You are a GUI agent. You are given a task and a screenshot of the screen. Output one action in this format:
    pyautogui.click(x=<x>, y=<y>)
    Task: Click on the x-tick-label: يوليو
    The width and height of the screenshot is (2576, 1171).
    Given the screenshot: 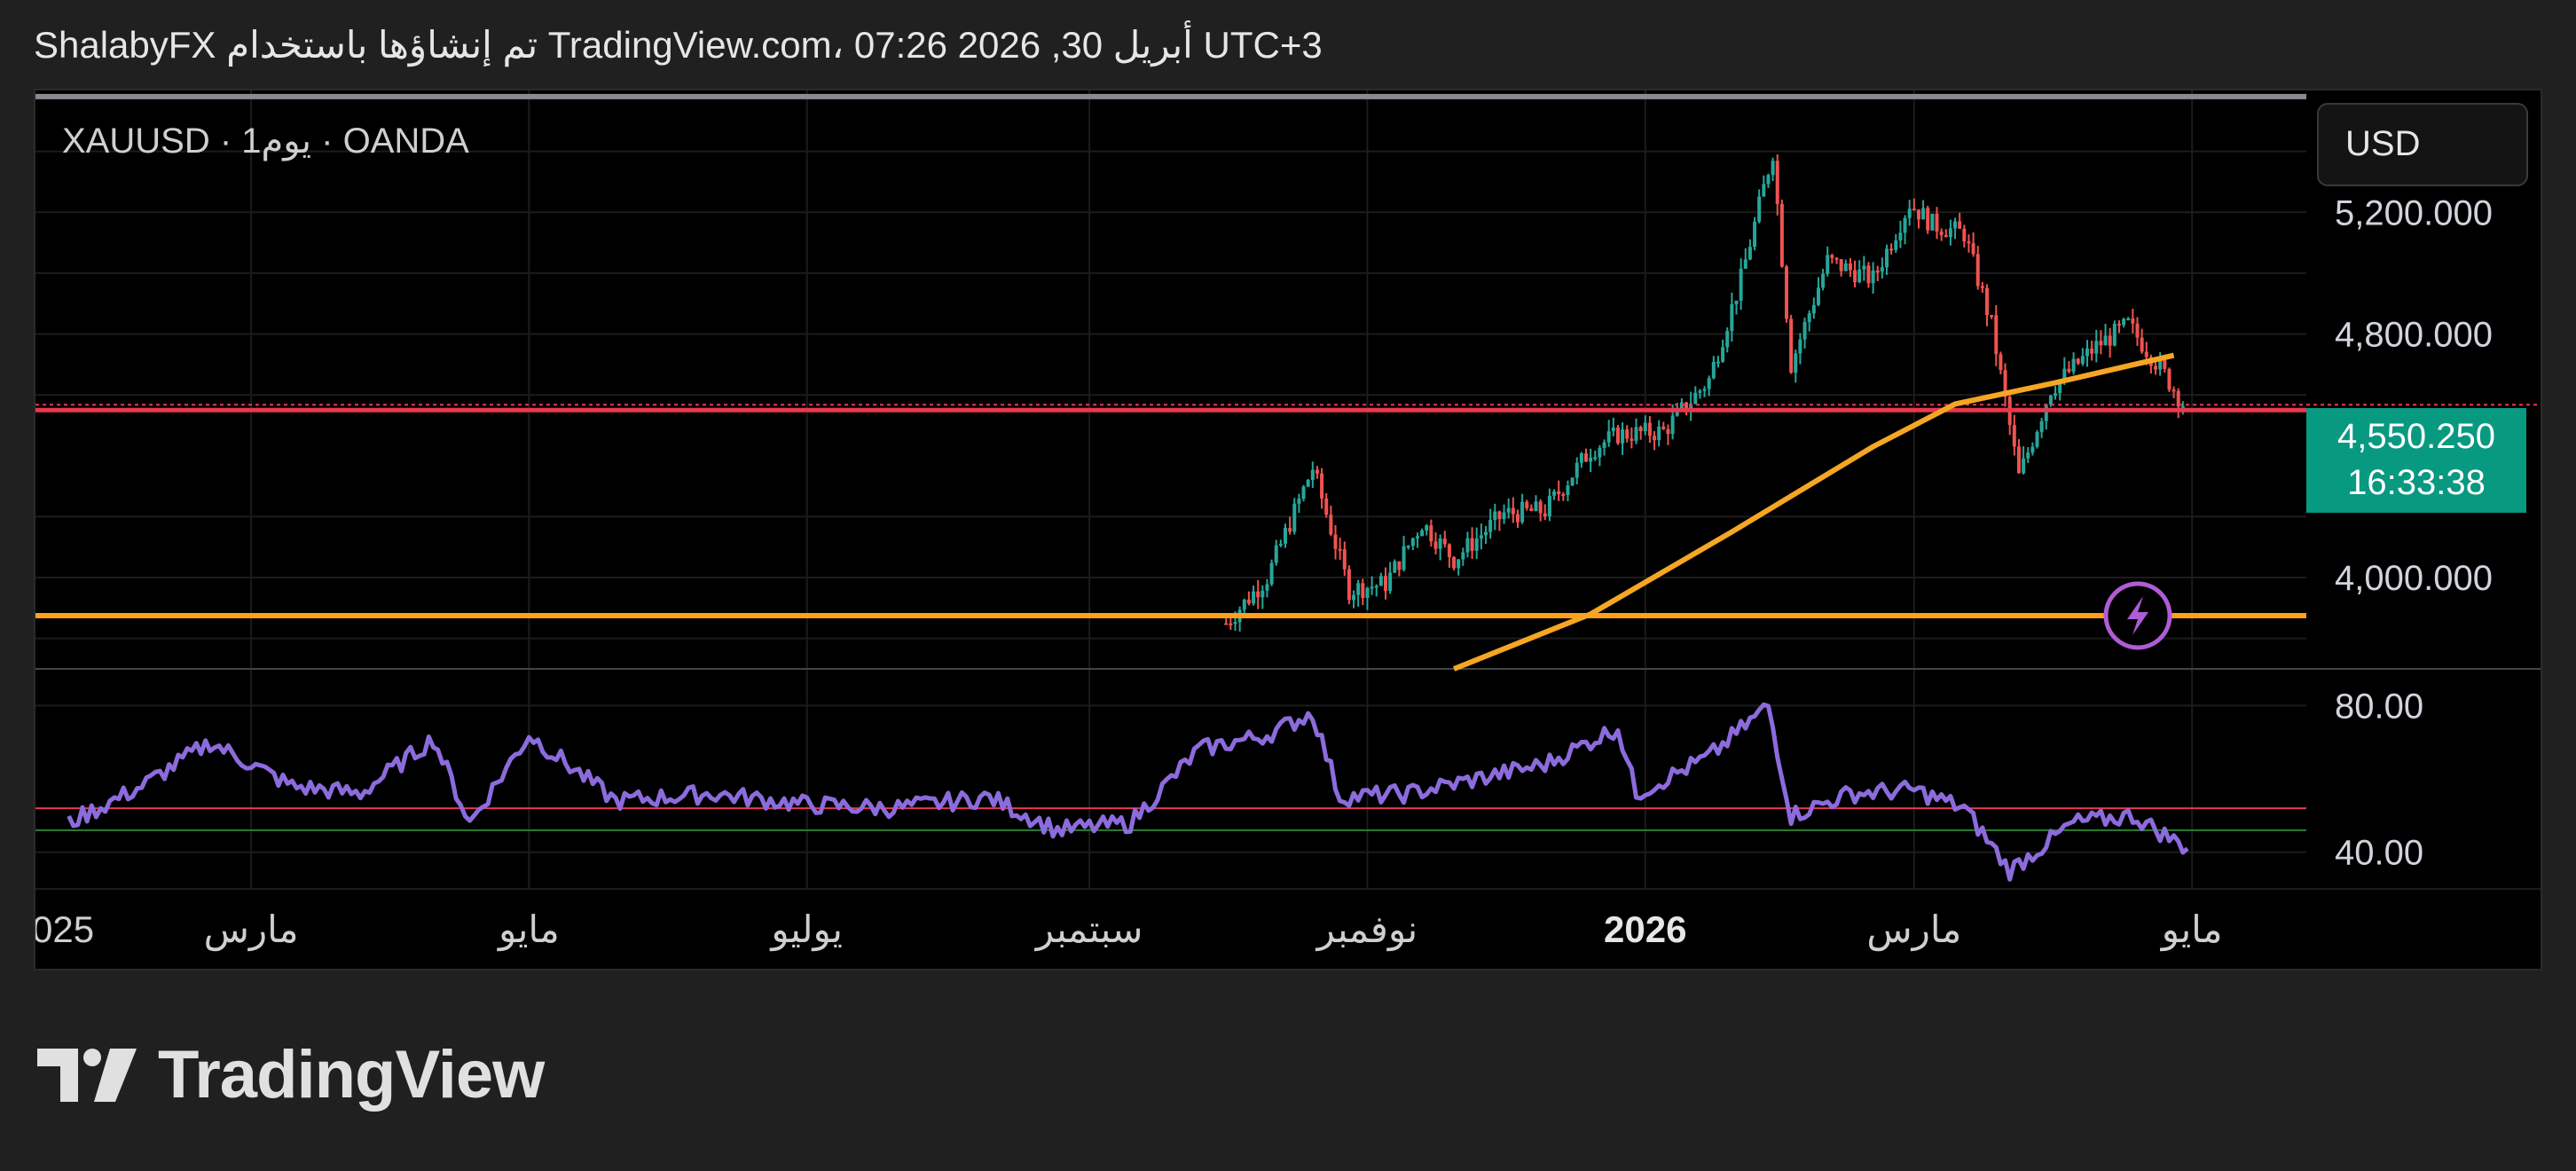 What is the action you would take?
    pyautogui.click(x=806, y=930)
    